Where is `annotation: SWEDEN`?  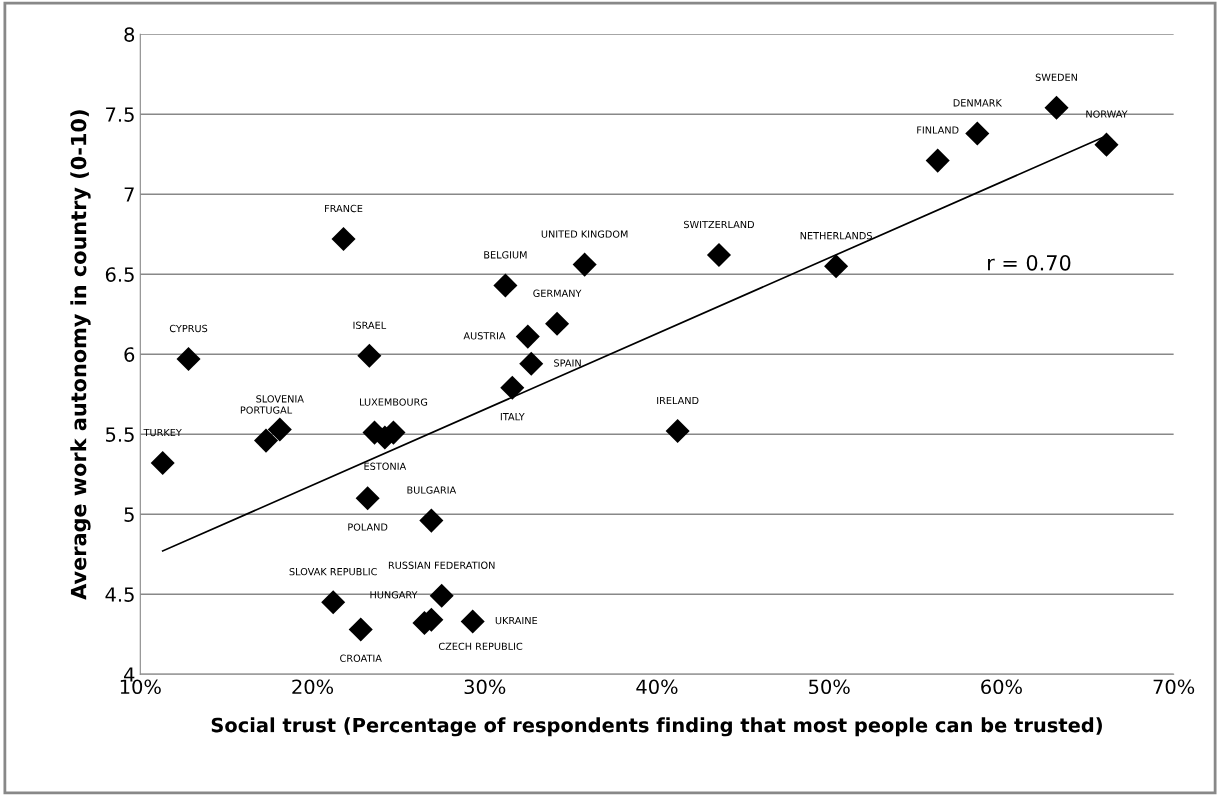
annotation: SWEDEN is located at coordinates (1056, 77).